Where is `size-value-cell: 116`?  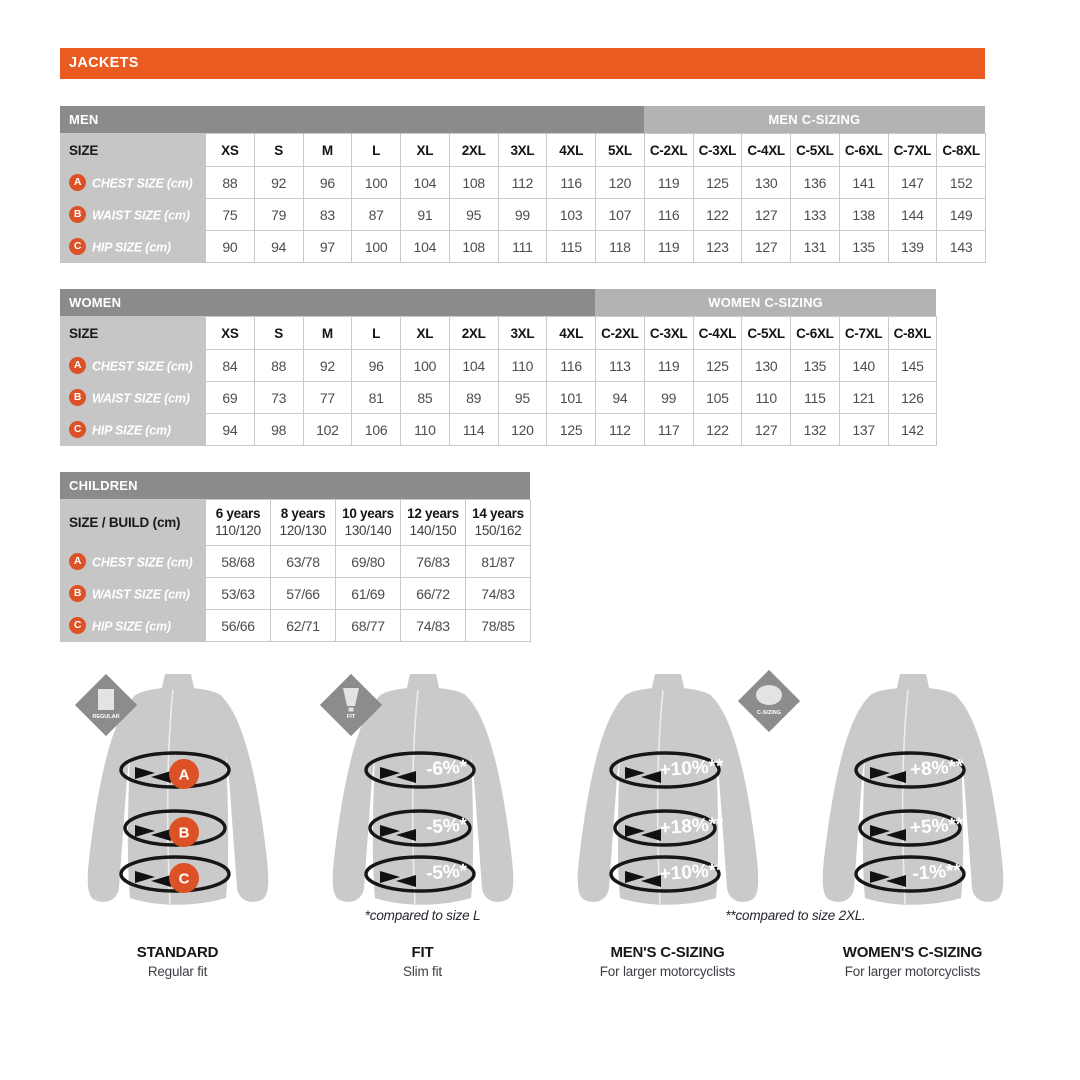 size-value-cell: 116 is located at coordinates (571, 365).